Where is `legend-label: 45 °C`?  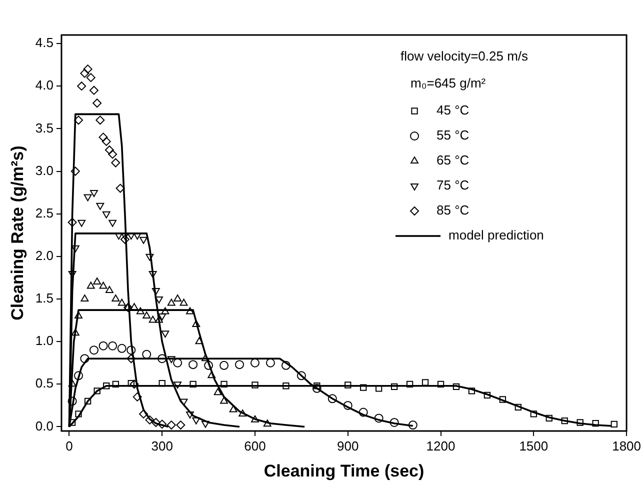
legend-label: 45 °C is located at coordinates (453, 110).